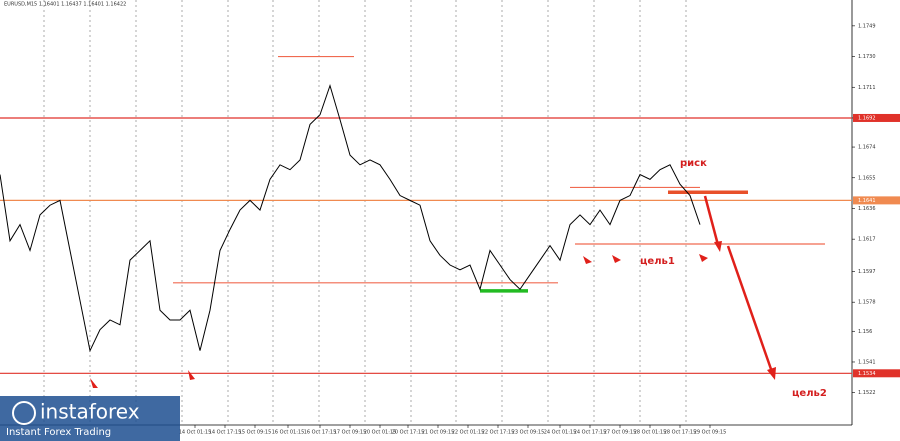 Image resolution: width=900 pixels, height=441 pixels. Describe the element at coordinates (590, 433) in the screenshot. I see `x-tick-label: 24 Oct 17:15` at that location.